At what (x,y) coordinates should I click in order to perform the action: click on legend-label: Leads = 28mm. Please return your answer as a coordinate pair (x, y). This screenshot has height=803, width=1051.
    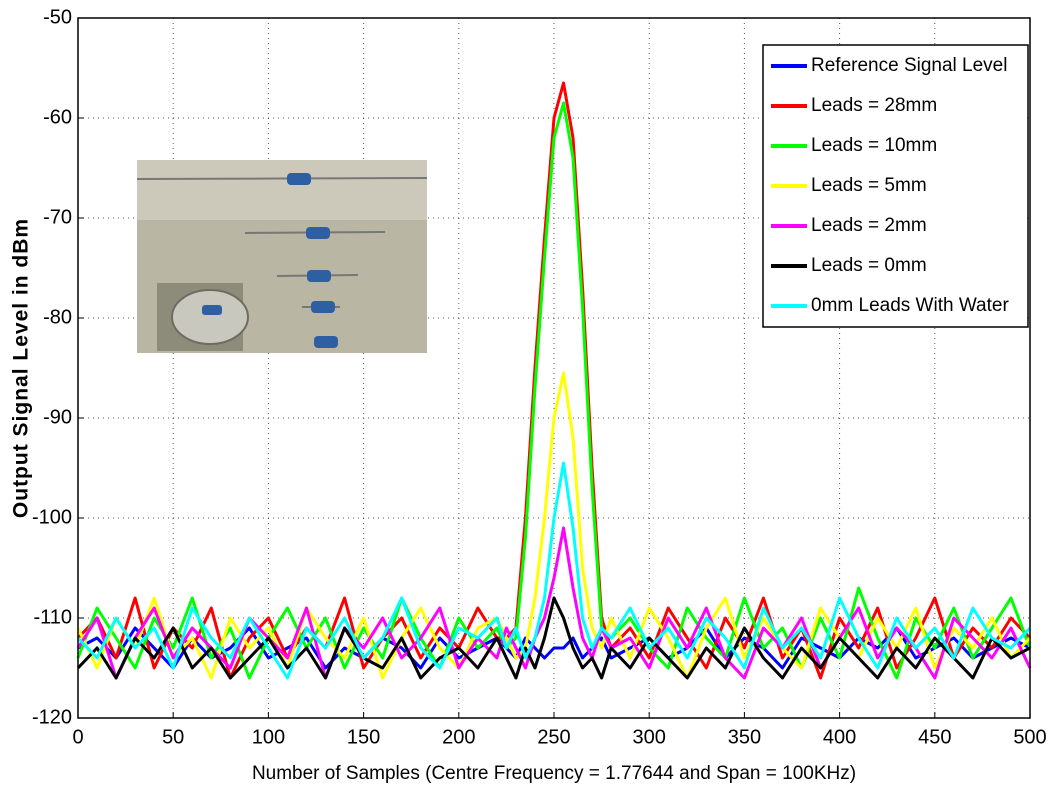
    Looking at the image, I should click on (874, 105).